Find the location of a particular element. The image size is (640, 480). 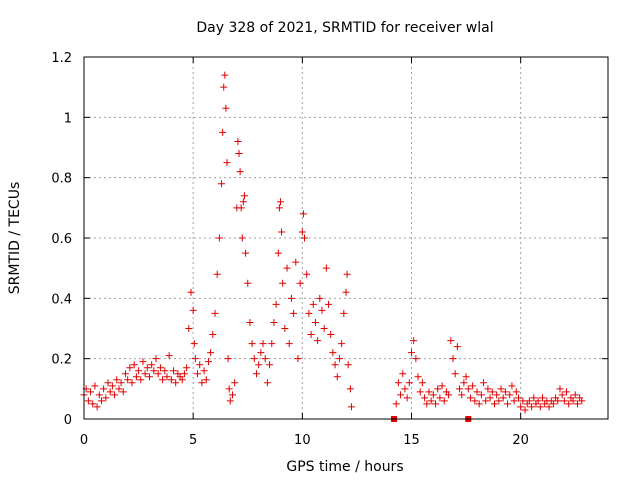

y-tick-label: 0.4 is located at coordinates (61, 299).